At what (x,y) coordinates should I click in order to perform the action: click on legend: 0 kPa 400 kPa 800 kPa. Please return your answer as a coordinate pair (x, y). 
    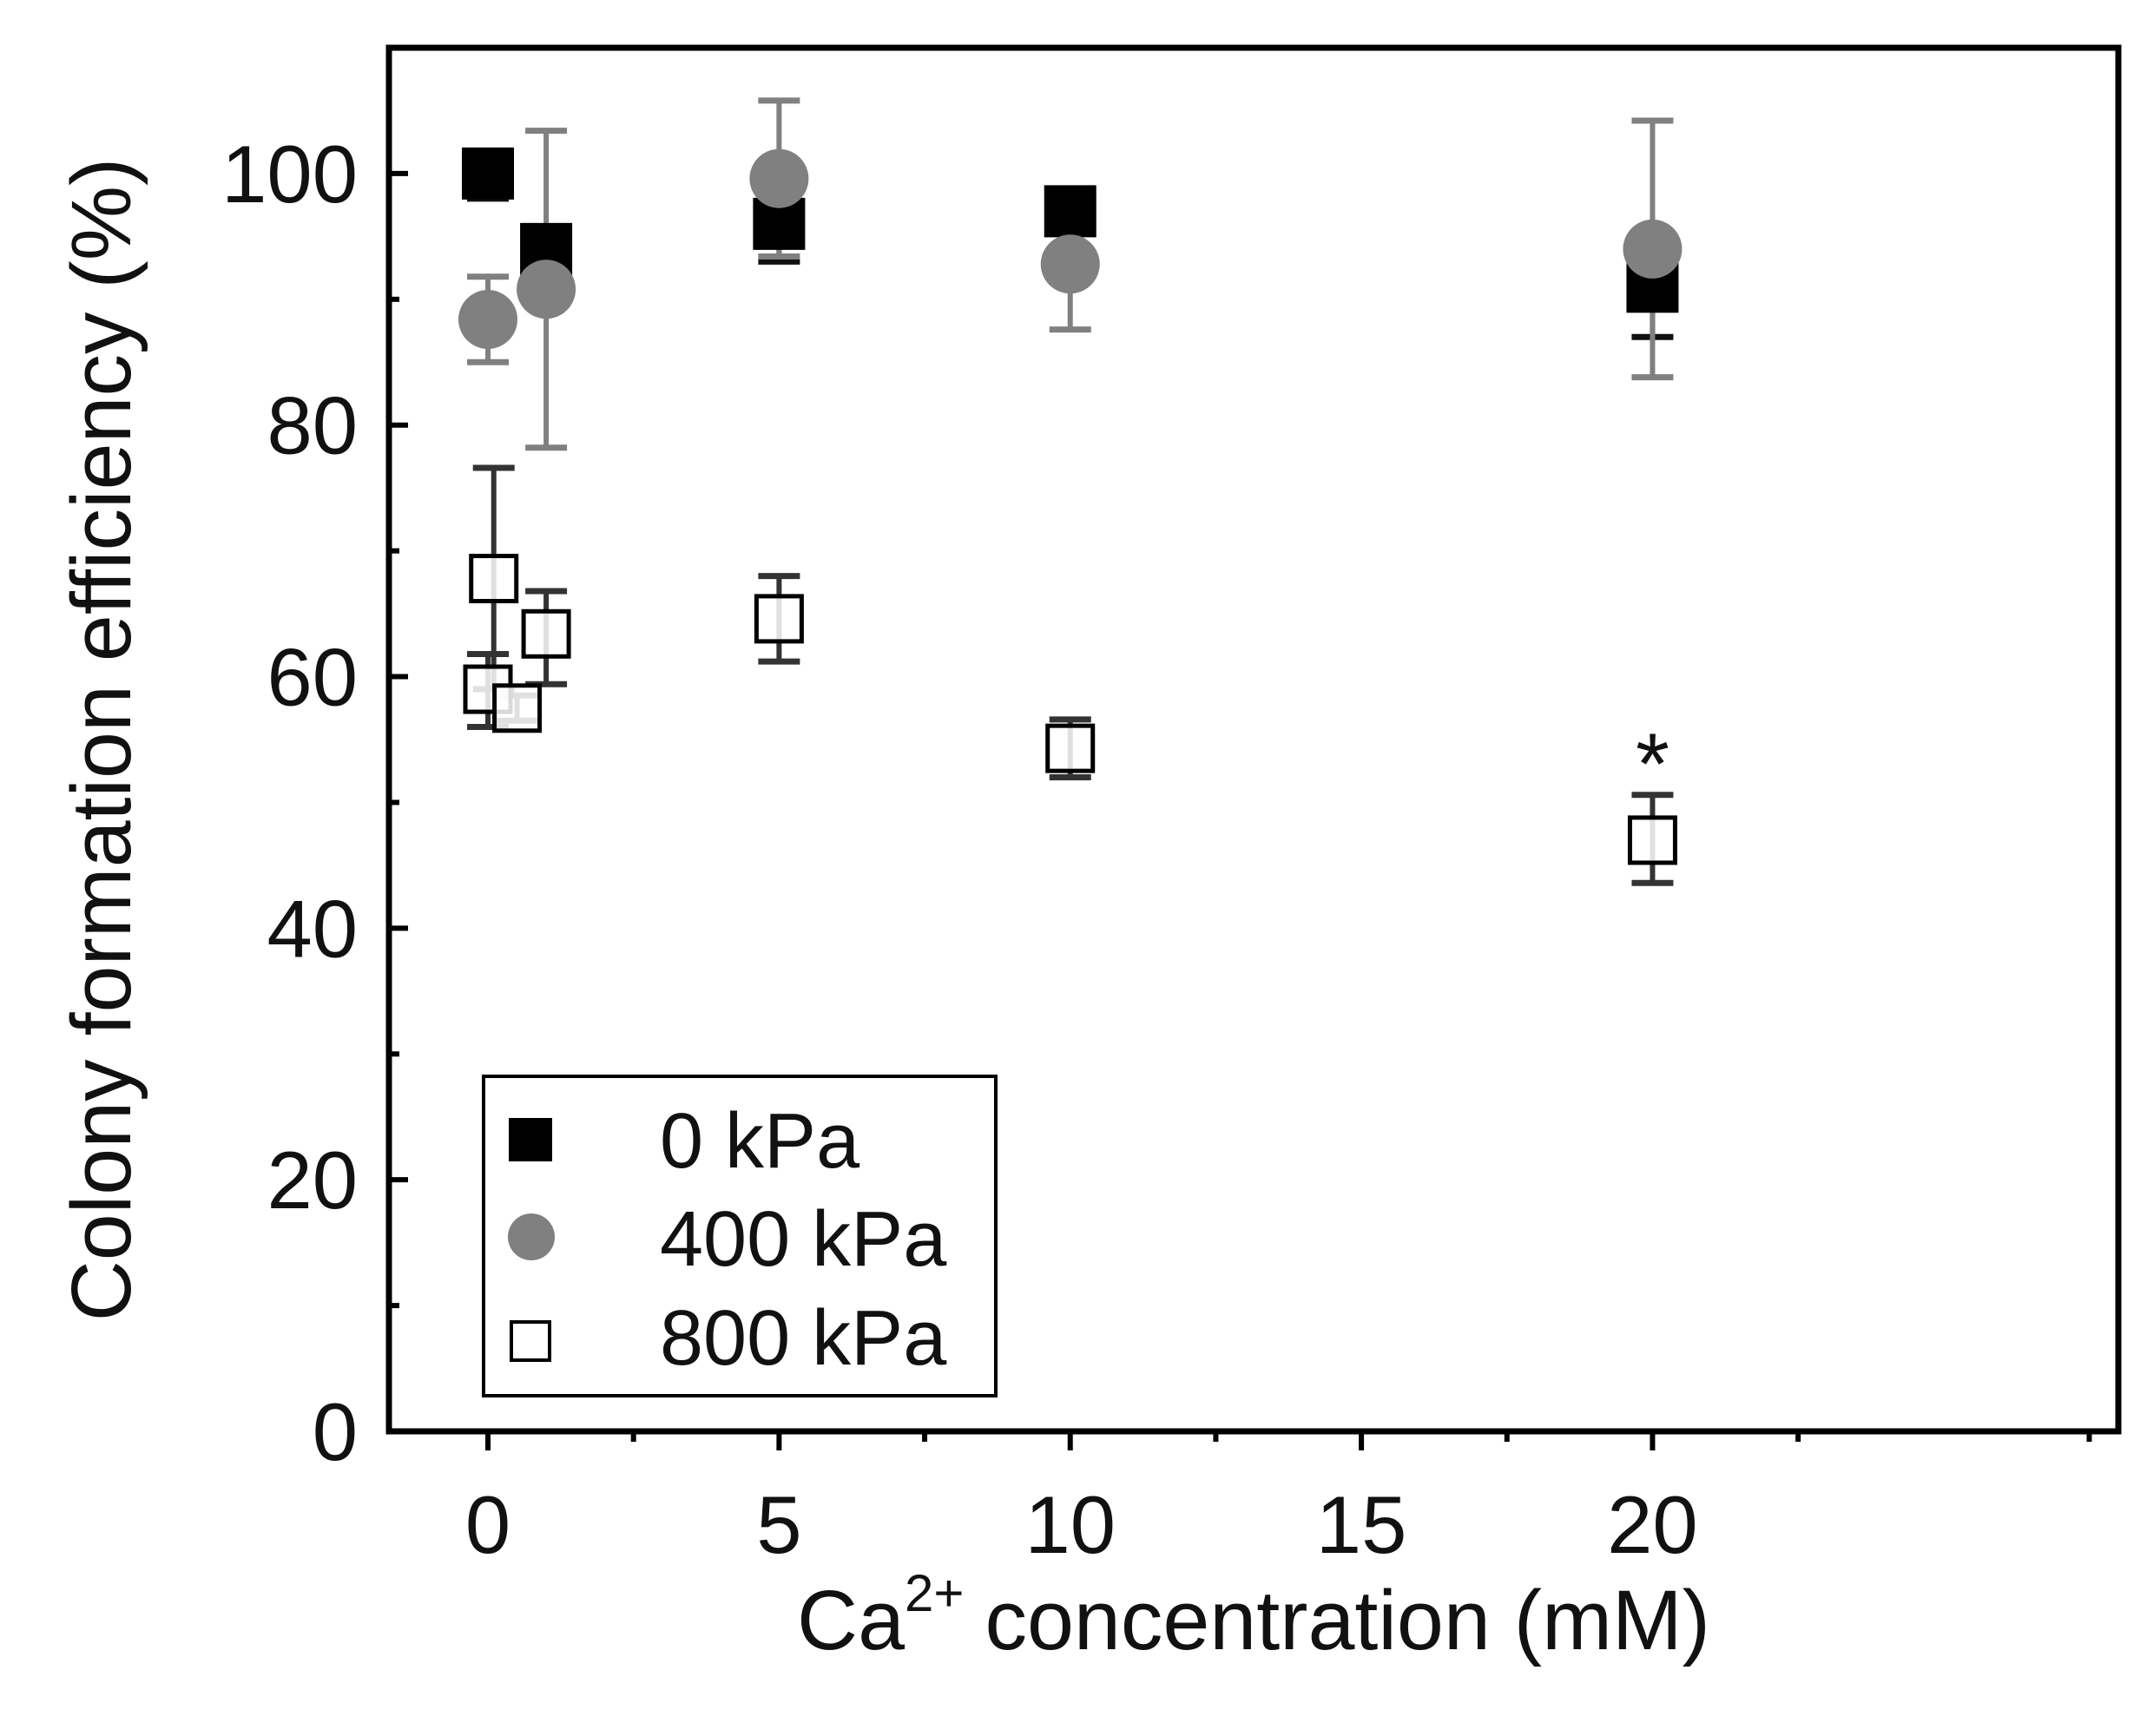
    Looking at the image, I should click on (740, 1236).